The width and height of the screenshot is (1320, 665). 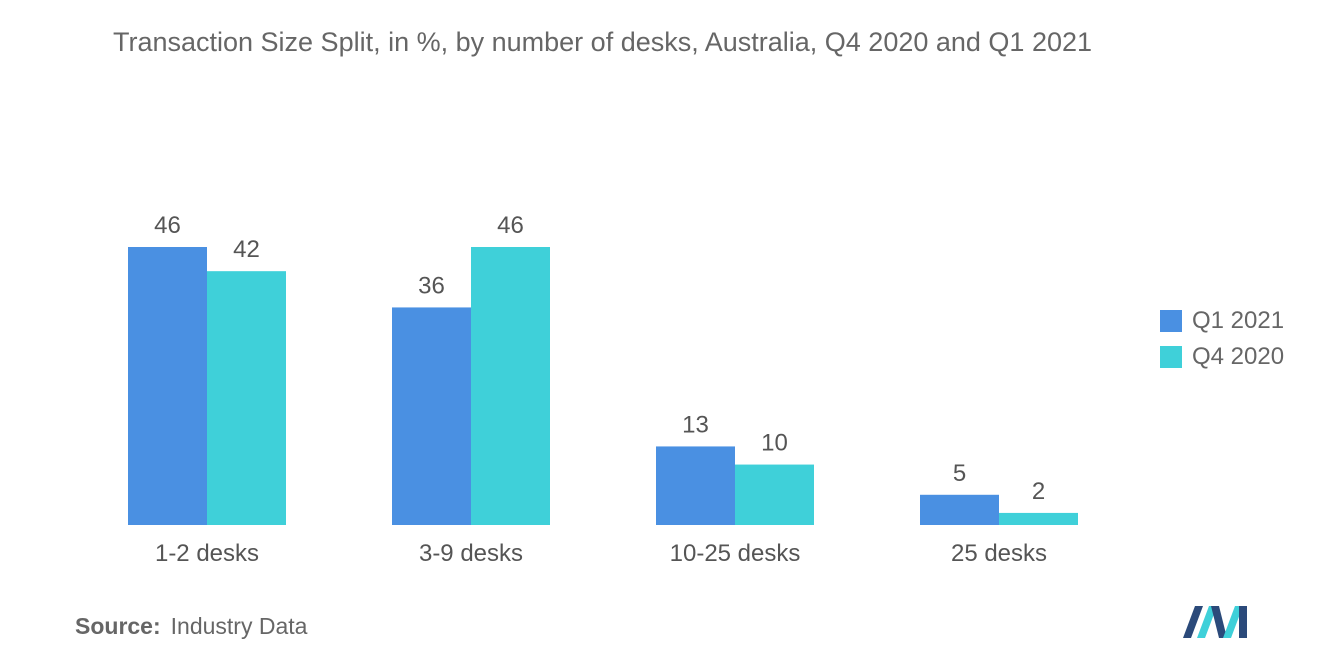 What do you see at coordinates (695, 485) in the screenshot?
I see `bar-q1-2021-10-25-desks` at bounding box center [695, 485].